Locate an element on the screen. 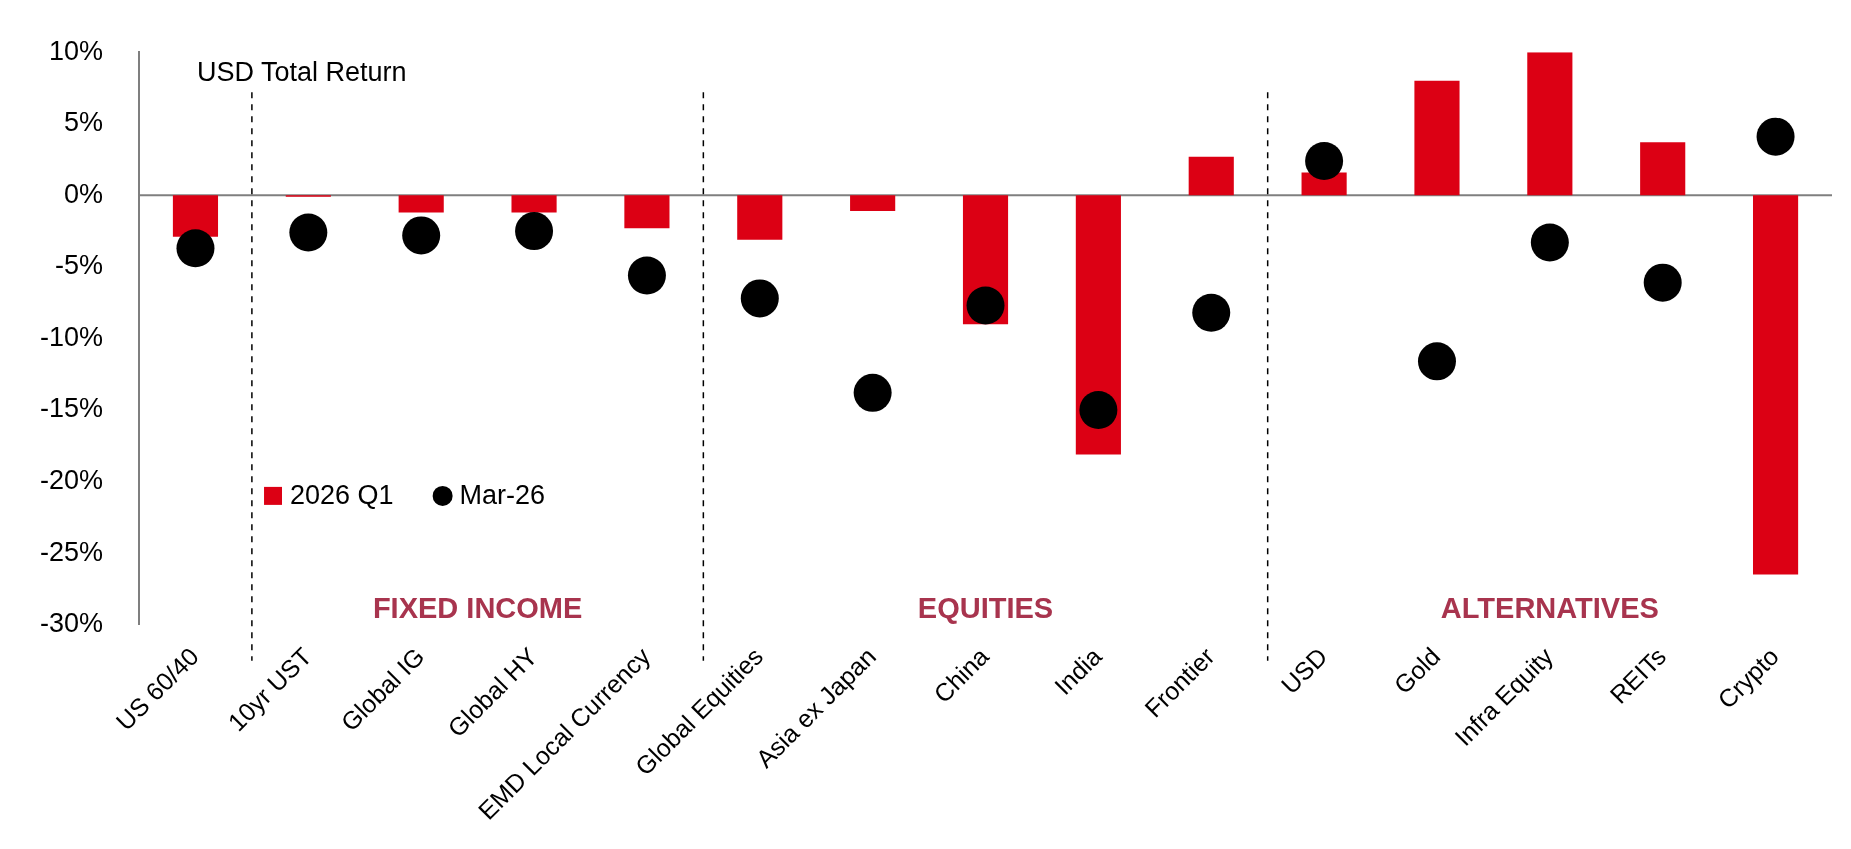 This screenshot has width=1851, height=849. annotation: FIXED INCOME is located at coordinates (477, 608).